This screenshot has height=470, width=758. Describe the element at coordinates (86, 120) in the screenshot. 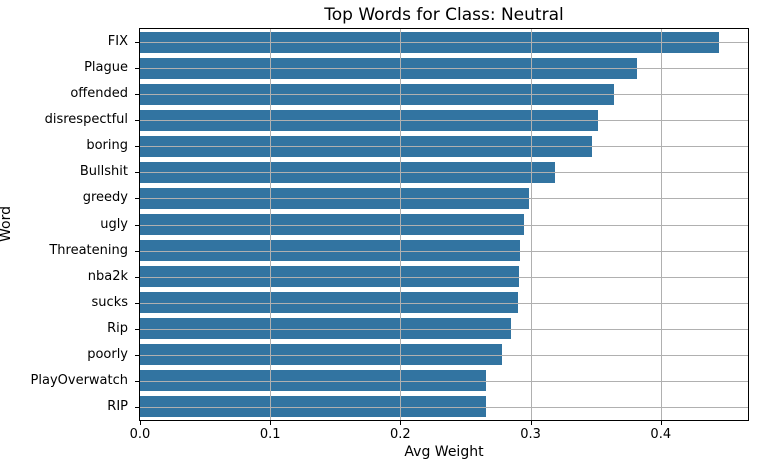

I see `y-tick-label-disrespectful: disrespectful` at that location.